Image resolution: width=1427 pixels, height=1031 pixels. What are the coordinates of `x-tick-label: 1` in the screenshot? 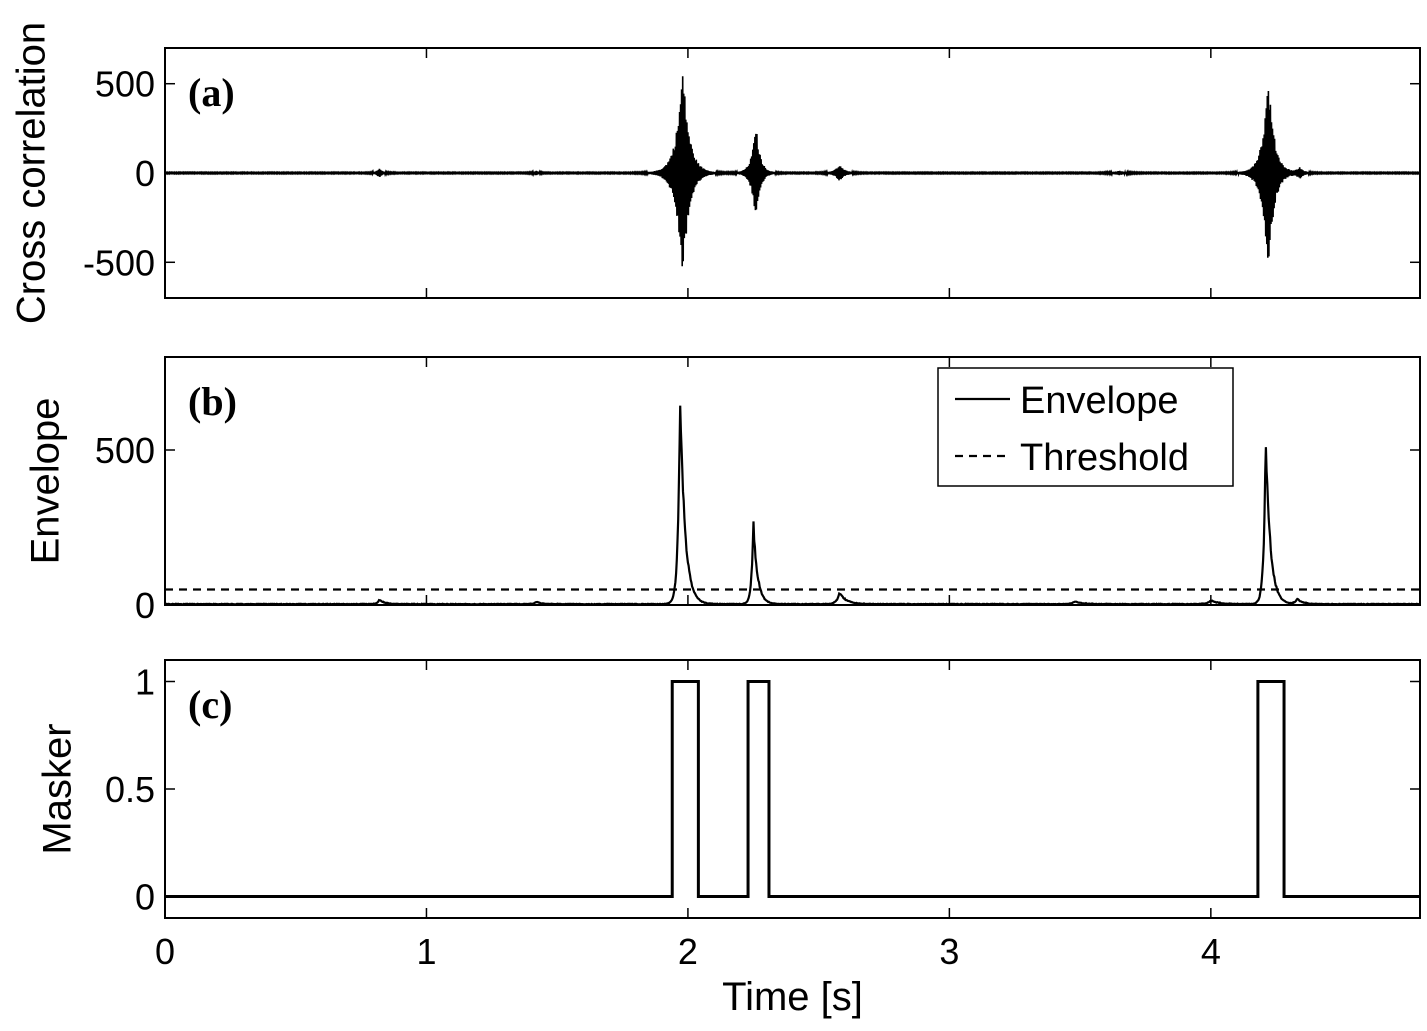 It's located at (426, 951).